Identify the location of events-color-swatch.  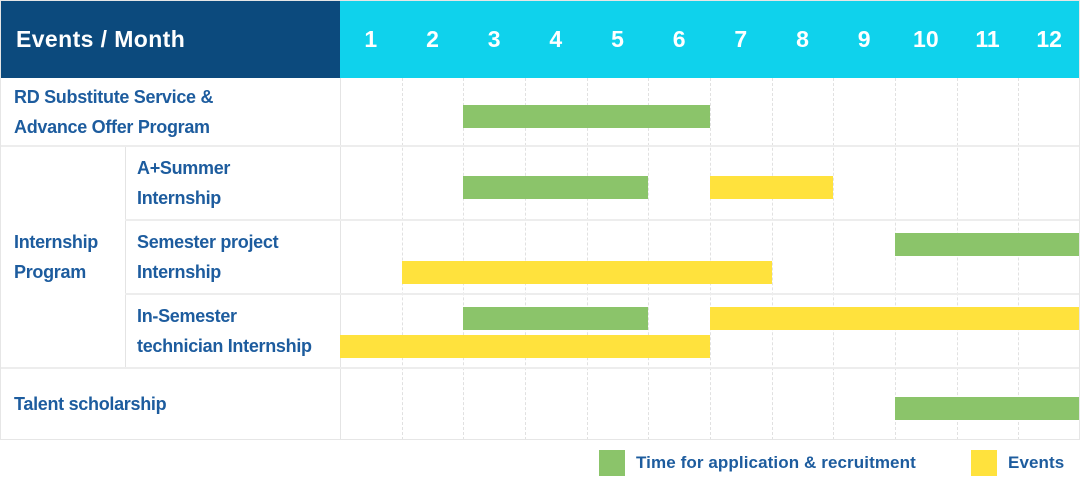
(984, 463).